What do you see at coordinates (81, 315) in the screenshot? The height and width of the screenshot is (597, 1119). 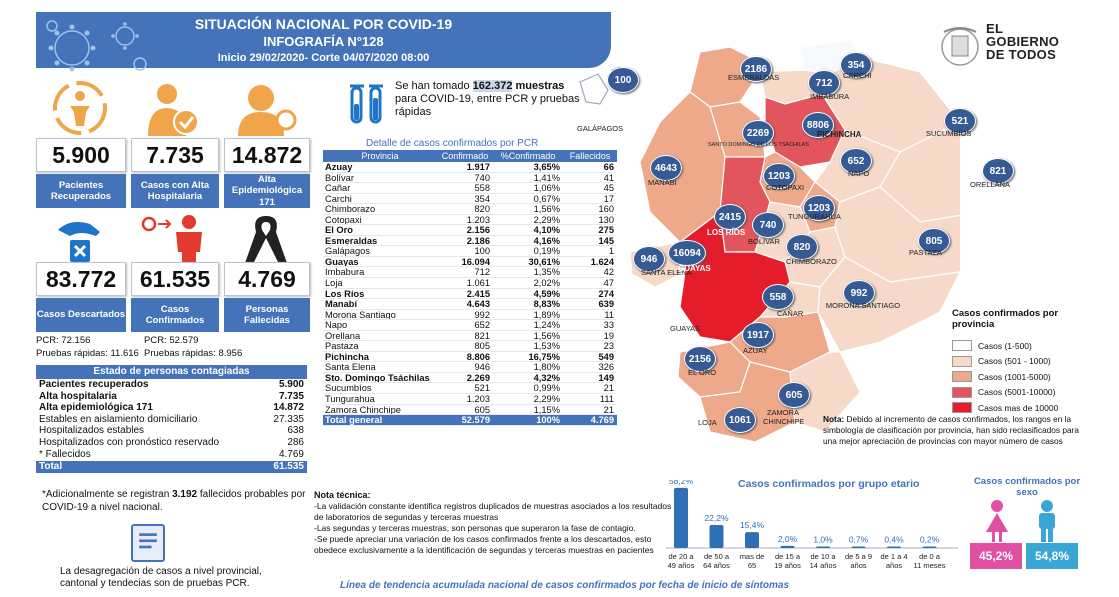 I see `discarded-label: Casos Descartados` at bounding box center [81, 315].